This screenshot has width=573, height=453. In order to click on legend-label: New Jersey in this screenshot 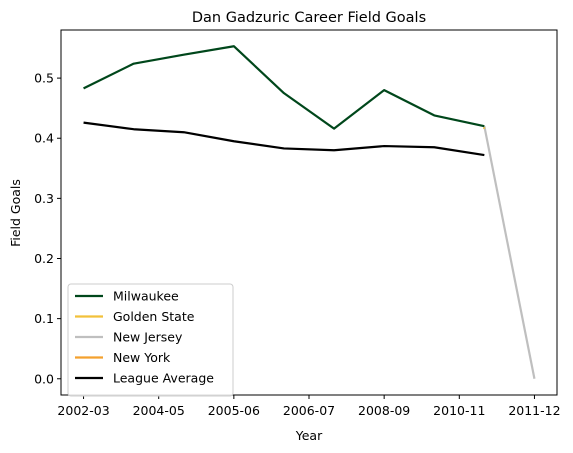, I will do `click(148, 337)`.